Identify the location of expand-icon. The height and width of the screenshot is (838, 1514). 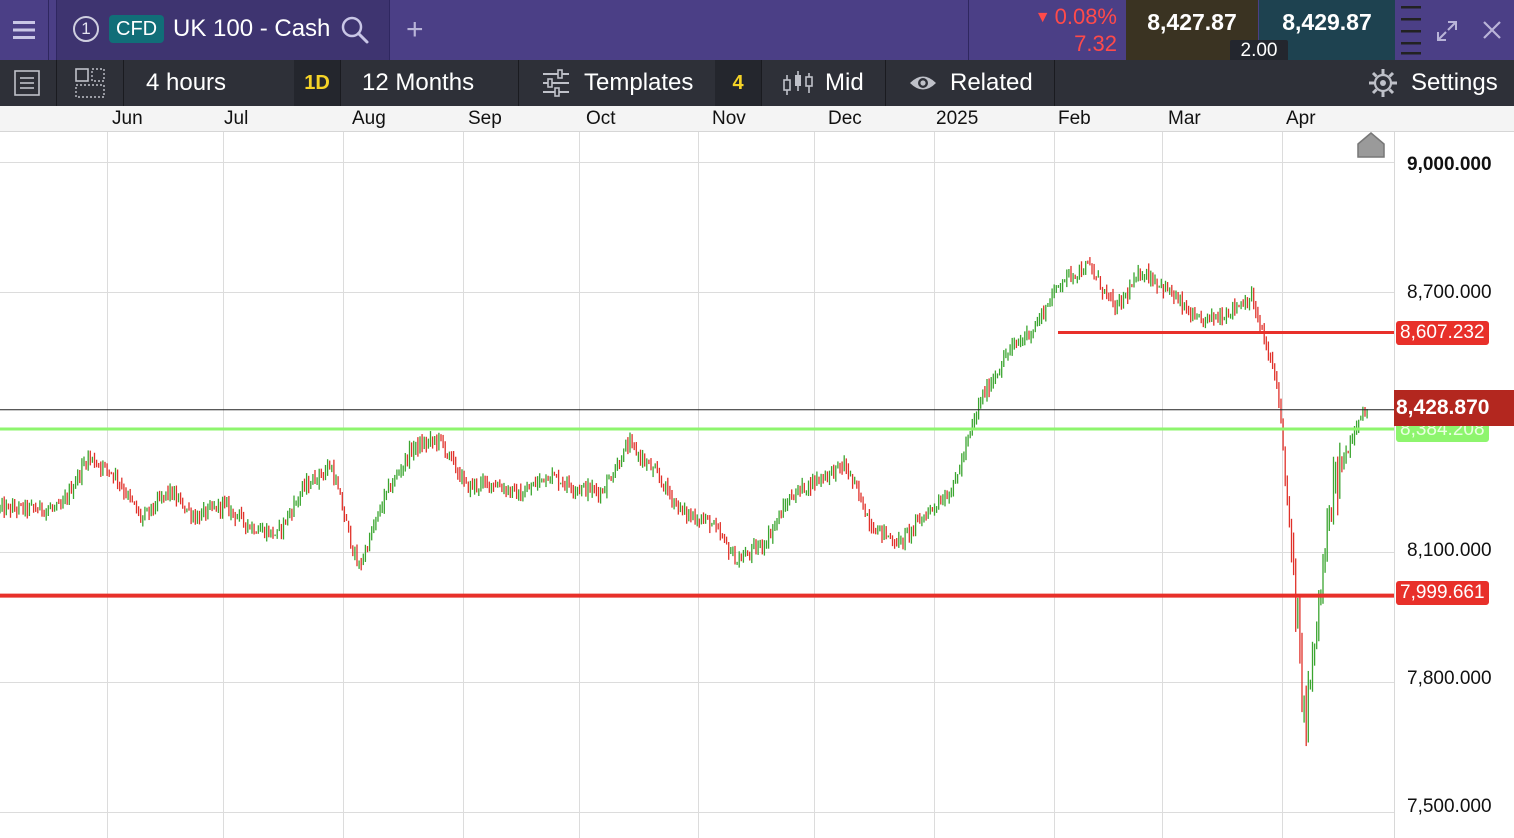
(1447, 31).